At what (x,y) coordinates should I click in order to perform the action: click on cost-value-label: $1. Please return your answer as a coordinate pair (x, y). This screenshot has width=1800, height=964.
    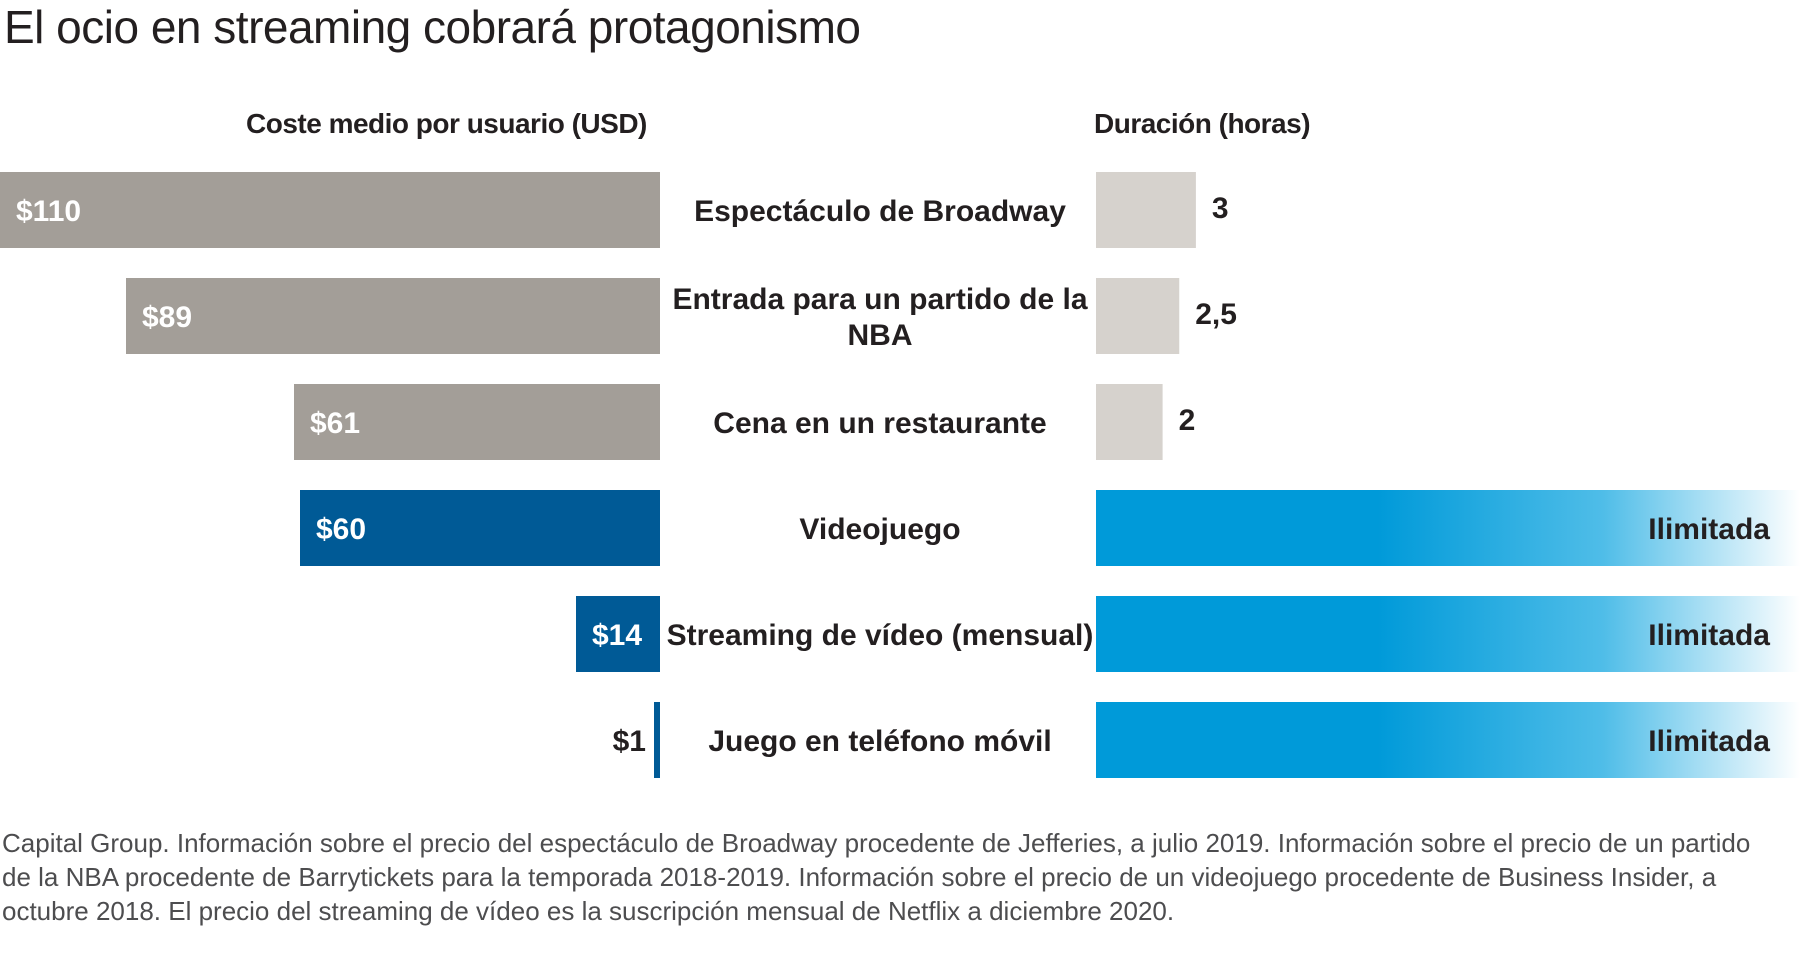
    Looking at the image, I should click on (629, 741).